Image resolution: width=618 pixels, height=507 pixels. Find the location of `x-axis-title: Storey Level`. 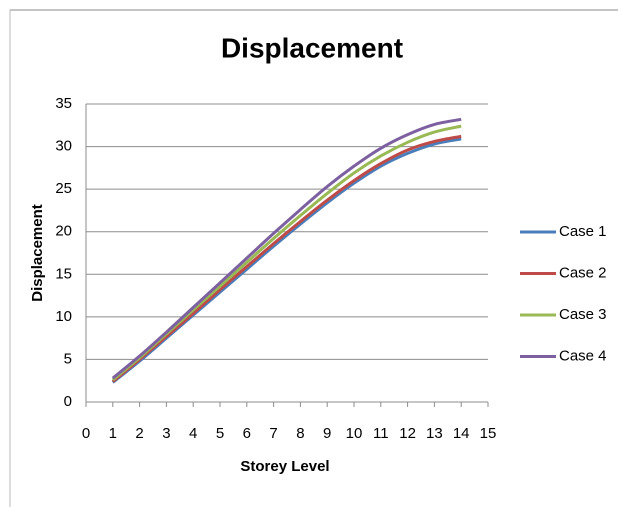

x-axis-title: Storey Level is located at coordinates (284, 466).